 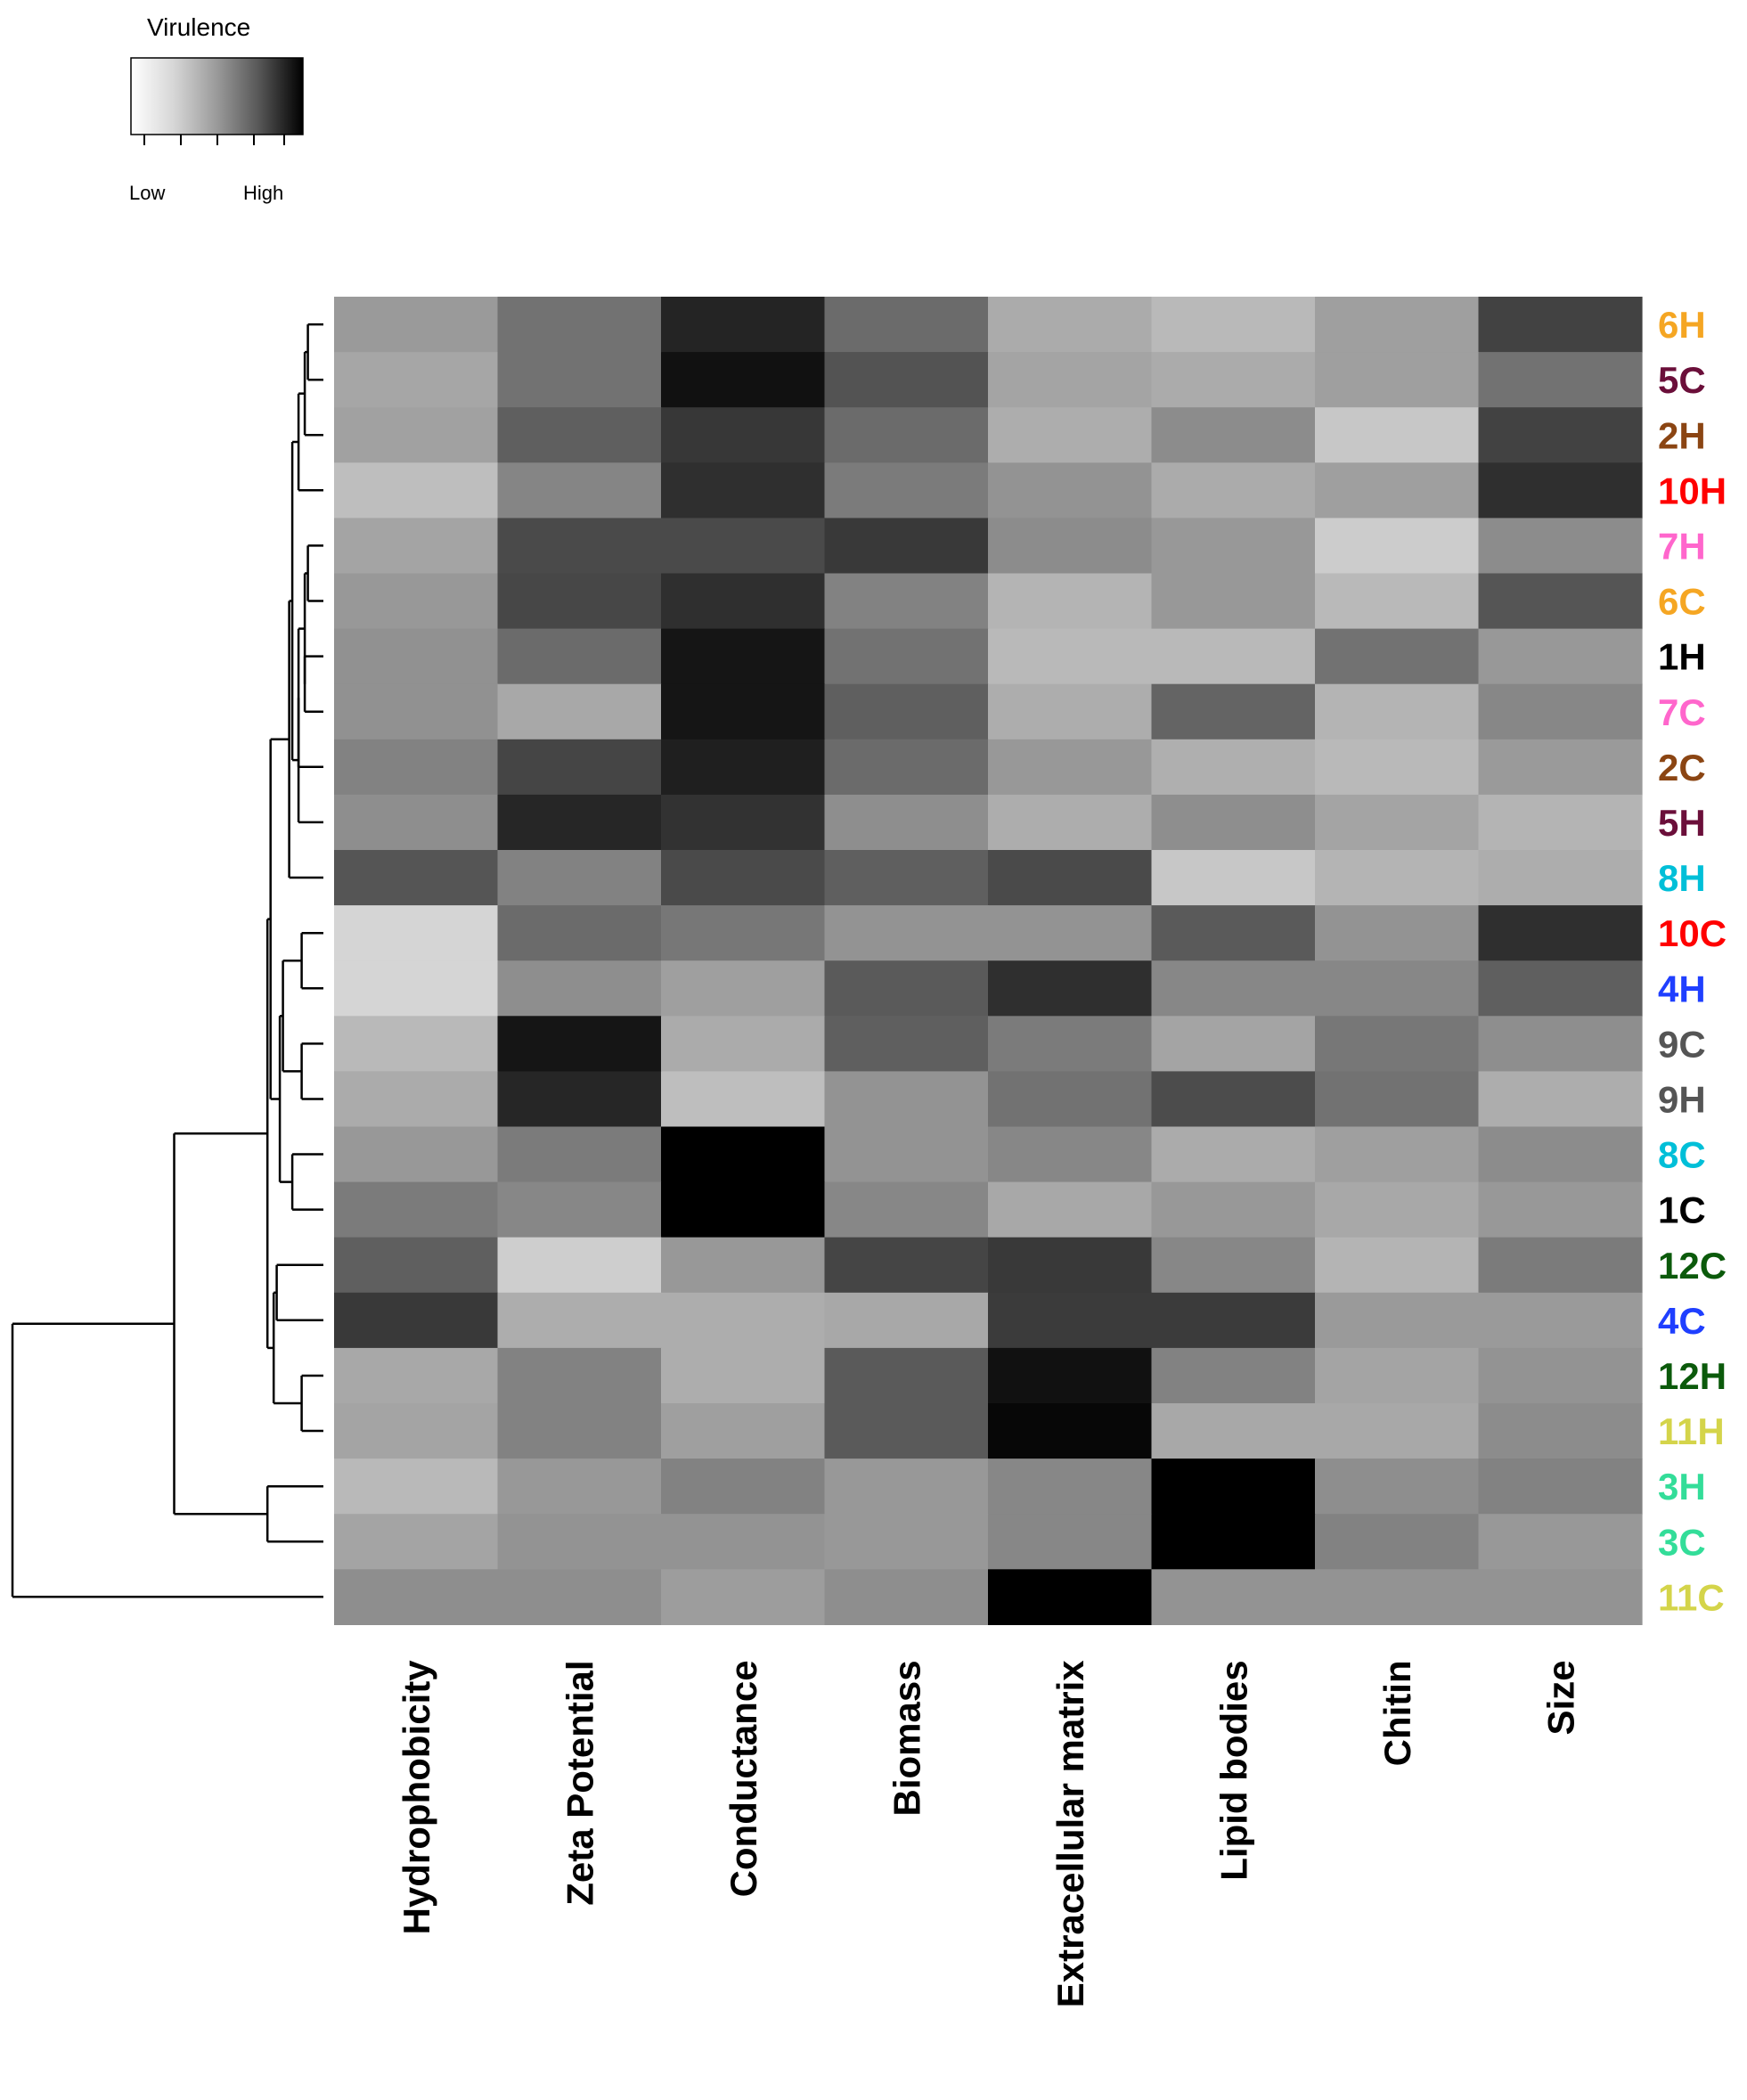 I want to click on row-label: 5C, so click(x=1682, y=380).